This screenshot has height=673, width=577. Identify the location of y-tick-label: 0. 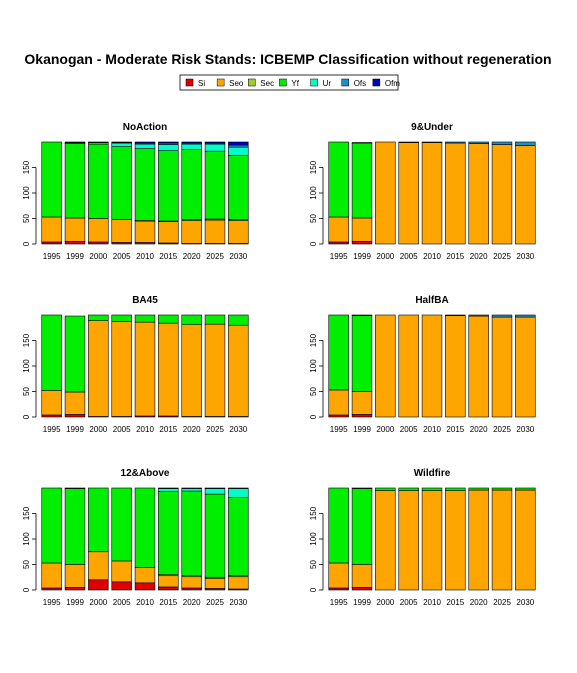
(26, 243).